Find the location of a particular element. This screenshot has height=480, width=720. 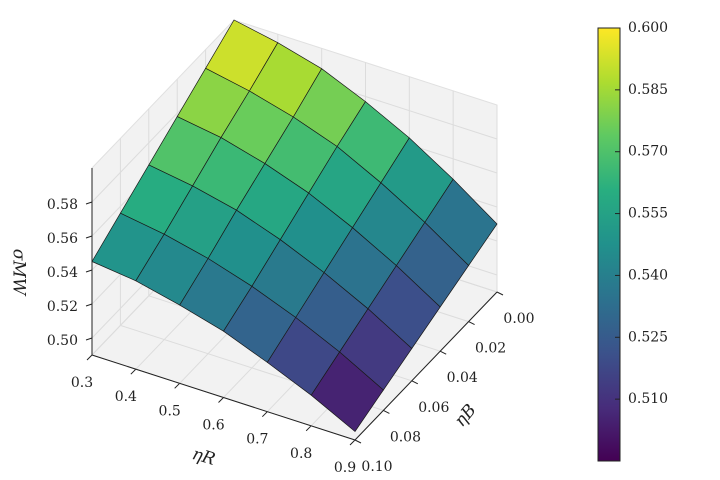

x-tick-label: 0.4 is located at coordinates (126, 397).